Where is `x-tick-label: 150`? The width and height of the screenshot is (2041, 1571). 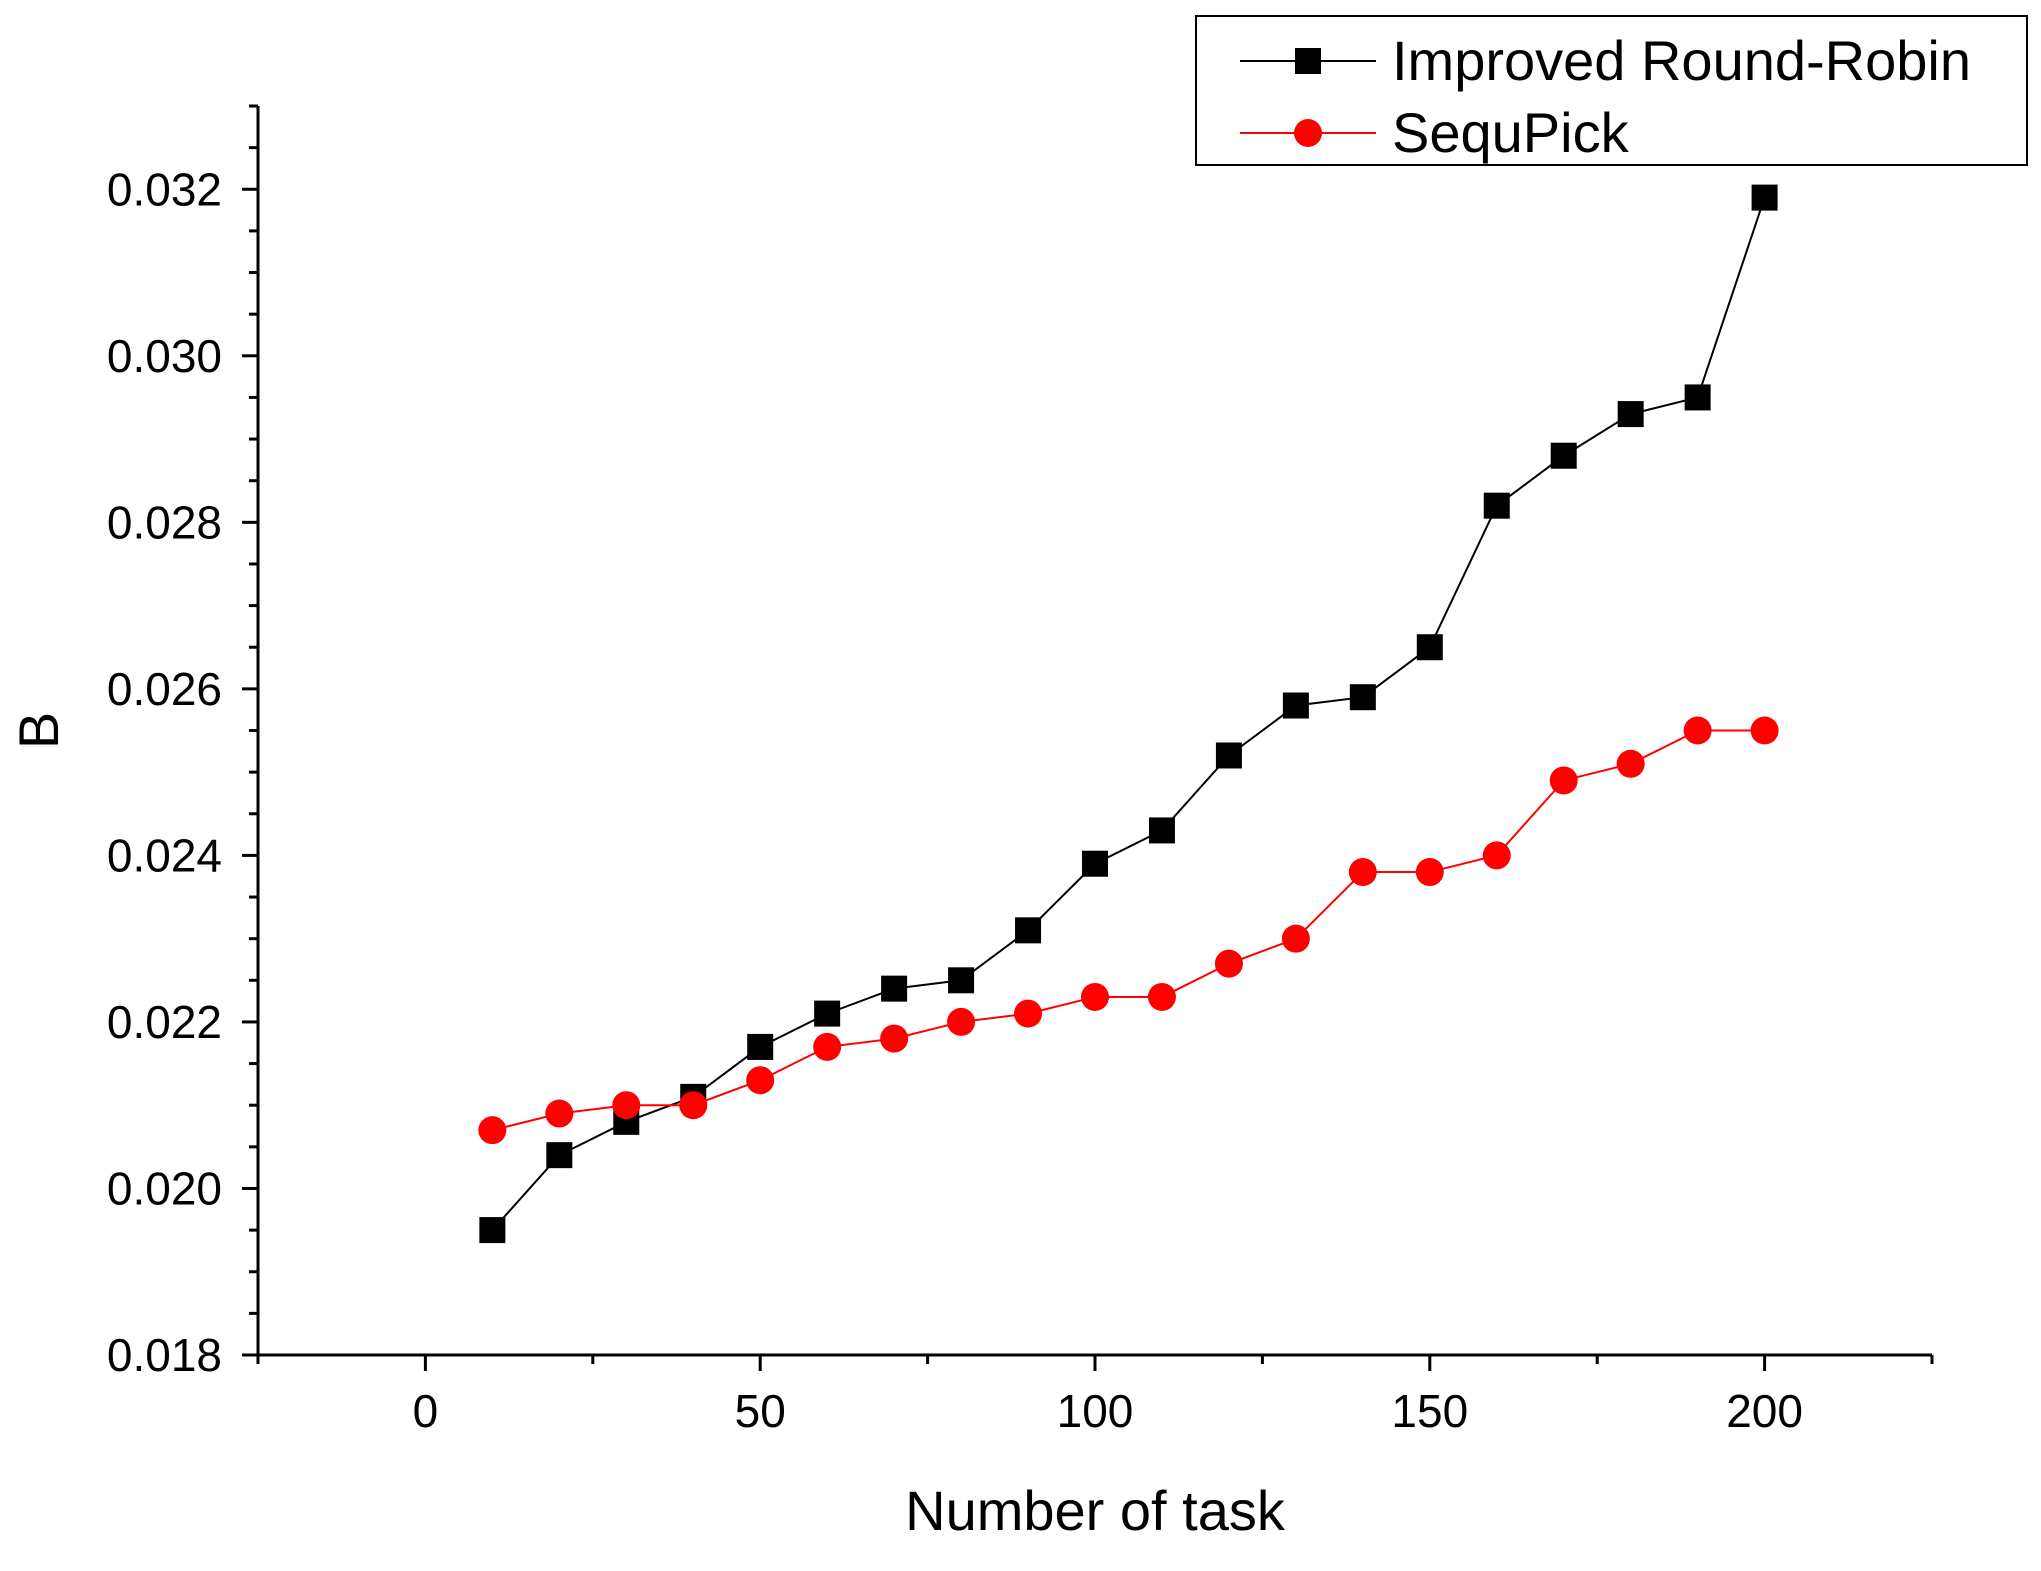 x-tick-label: 150 is located at coordinates (1429, 1411).